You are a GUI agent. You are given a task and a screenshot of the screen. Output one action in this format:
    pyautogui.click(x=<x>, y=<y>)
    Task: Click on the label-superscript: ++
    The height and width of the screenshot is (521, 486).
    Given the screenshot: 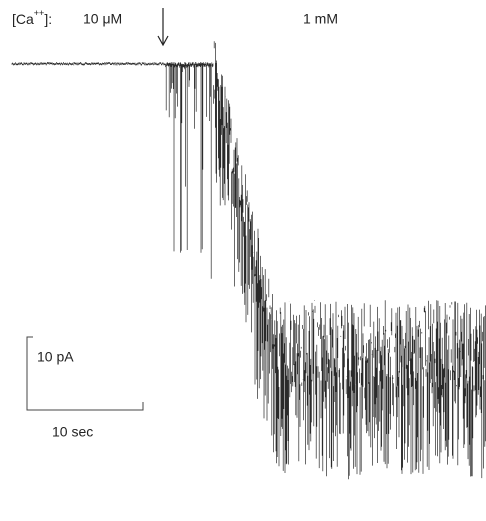 What is the action you would take?
    pyautogui.click(x=39, y=13)
    